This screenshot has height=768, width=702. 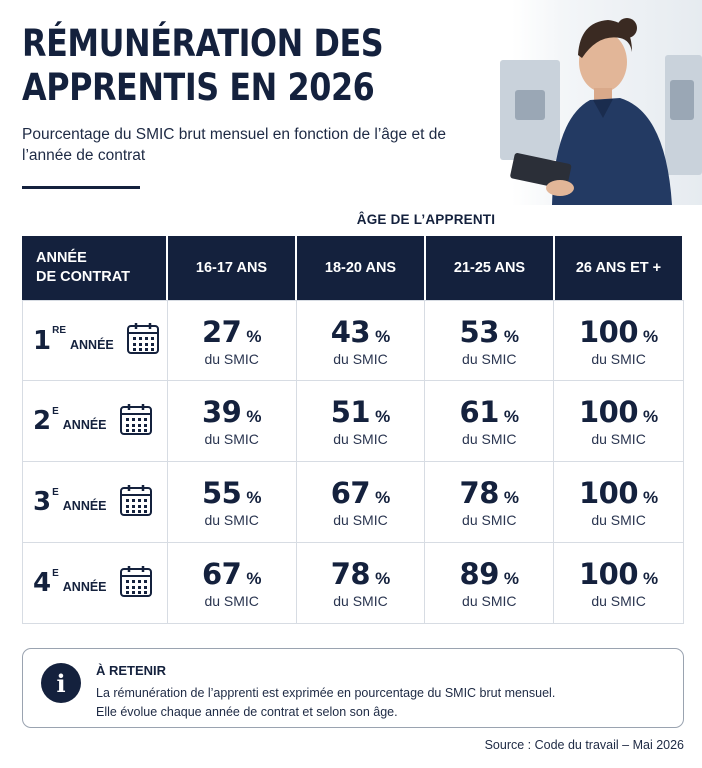 I want to click on percentage-line: 27%, so click(x=231, y=332).